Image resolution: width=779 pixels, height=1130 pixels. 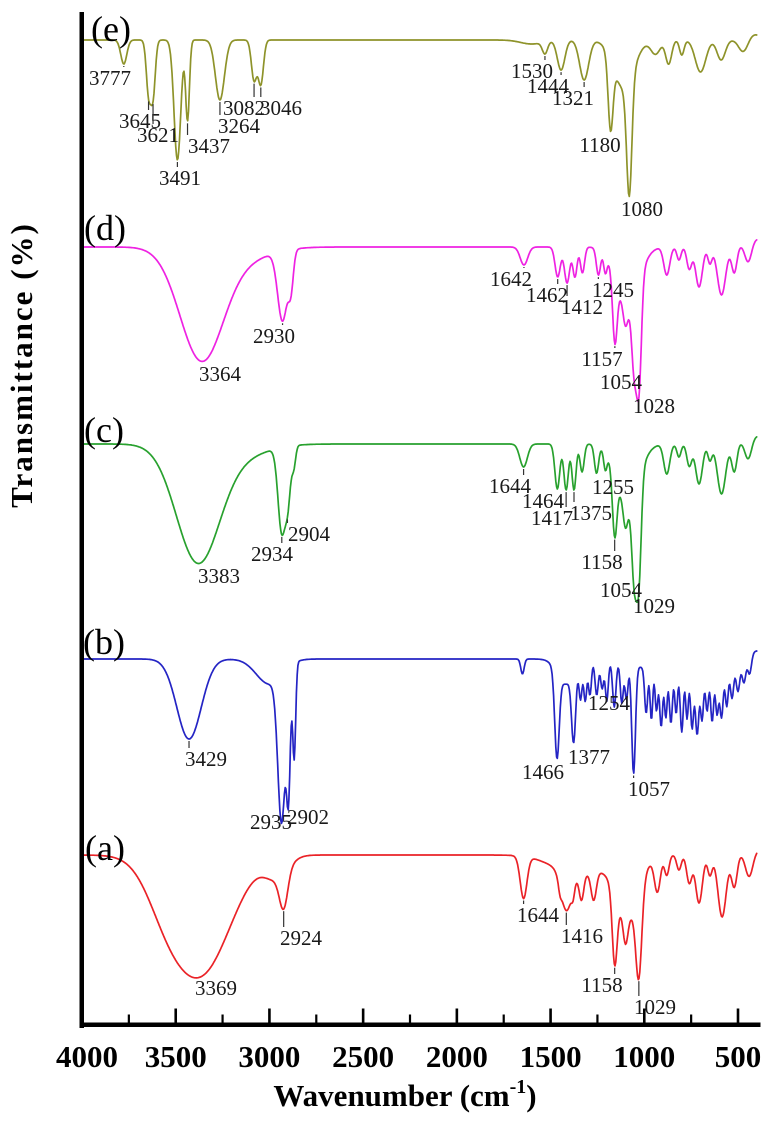 What do you see at coordinates (209, 146) in the screenshot?
I see `peak-label-e-3437: 3437` at bounding box center [209, 146].